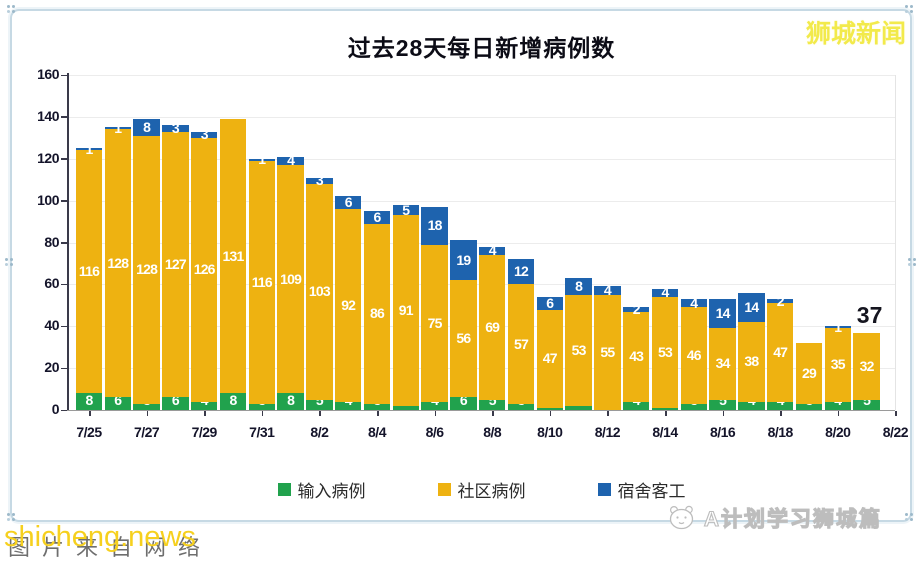  What do you see at coordinates (348, 304) in the screenshot?
I see `bar-value-label: 92` at bounding box center [348, 304].